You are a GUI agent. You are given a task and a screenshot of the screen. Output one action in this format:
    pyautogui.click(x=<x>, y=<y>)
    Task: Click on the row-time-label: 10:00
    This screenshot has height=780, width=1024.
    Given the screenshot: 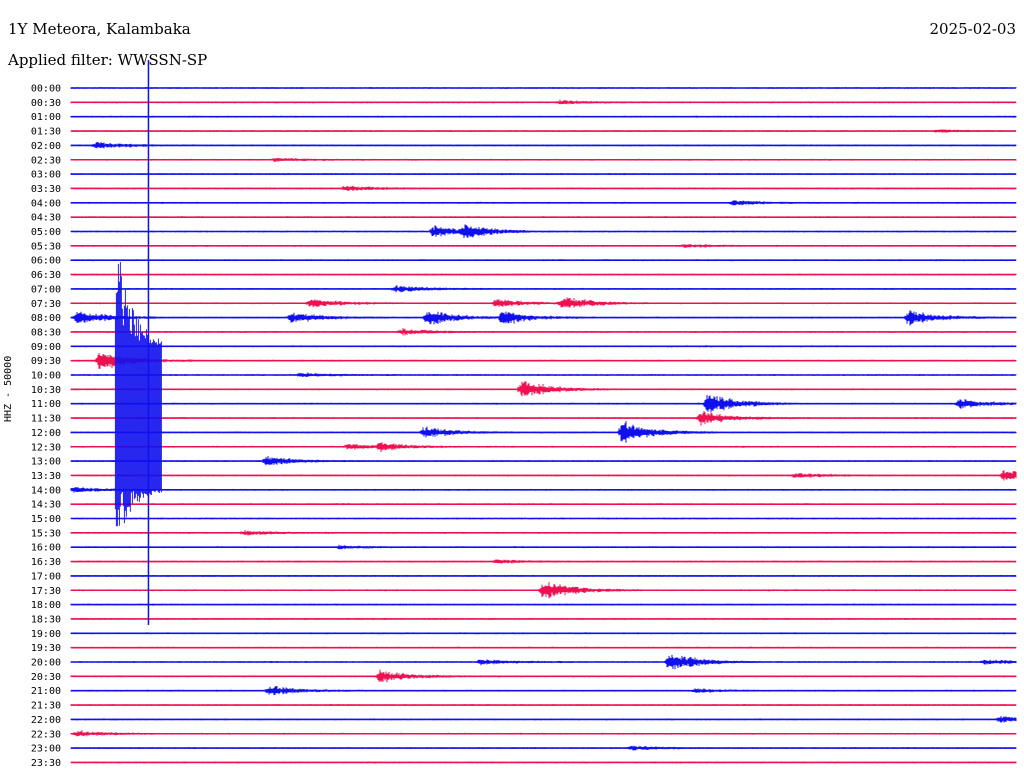 What is the action you would take?
    pyautogui.click(x=46, y=376)
    